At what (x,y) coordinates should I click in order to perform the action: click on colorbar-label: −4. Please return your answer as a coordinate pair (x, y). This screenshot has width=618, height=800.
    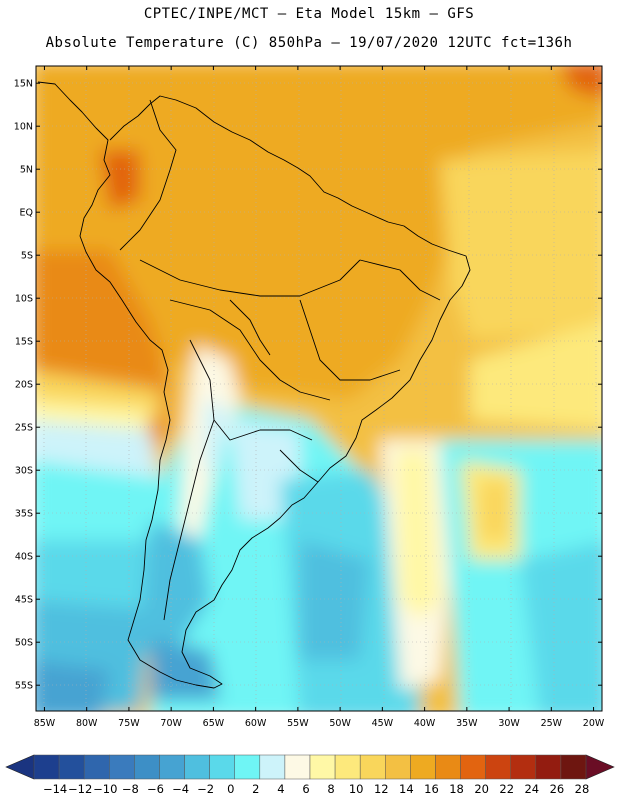
    Looking at the image, I should click on (180, 789).